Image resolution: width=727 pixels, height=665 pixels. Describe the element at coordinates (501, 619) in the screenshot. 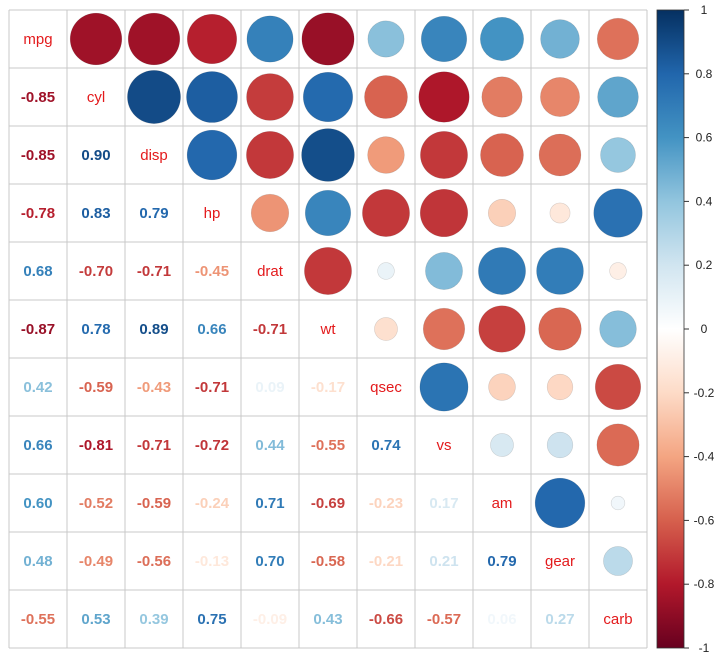

I see `corr-value-carb-am: 0.06` at that location.